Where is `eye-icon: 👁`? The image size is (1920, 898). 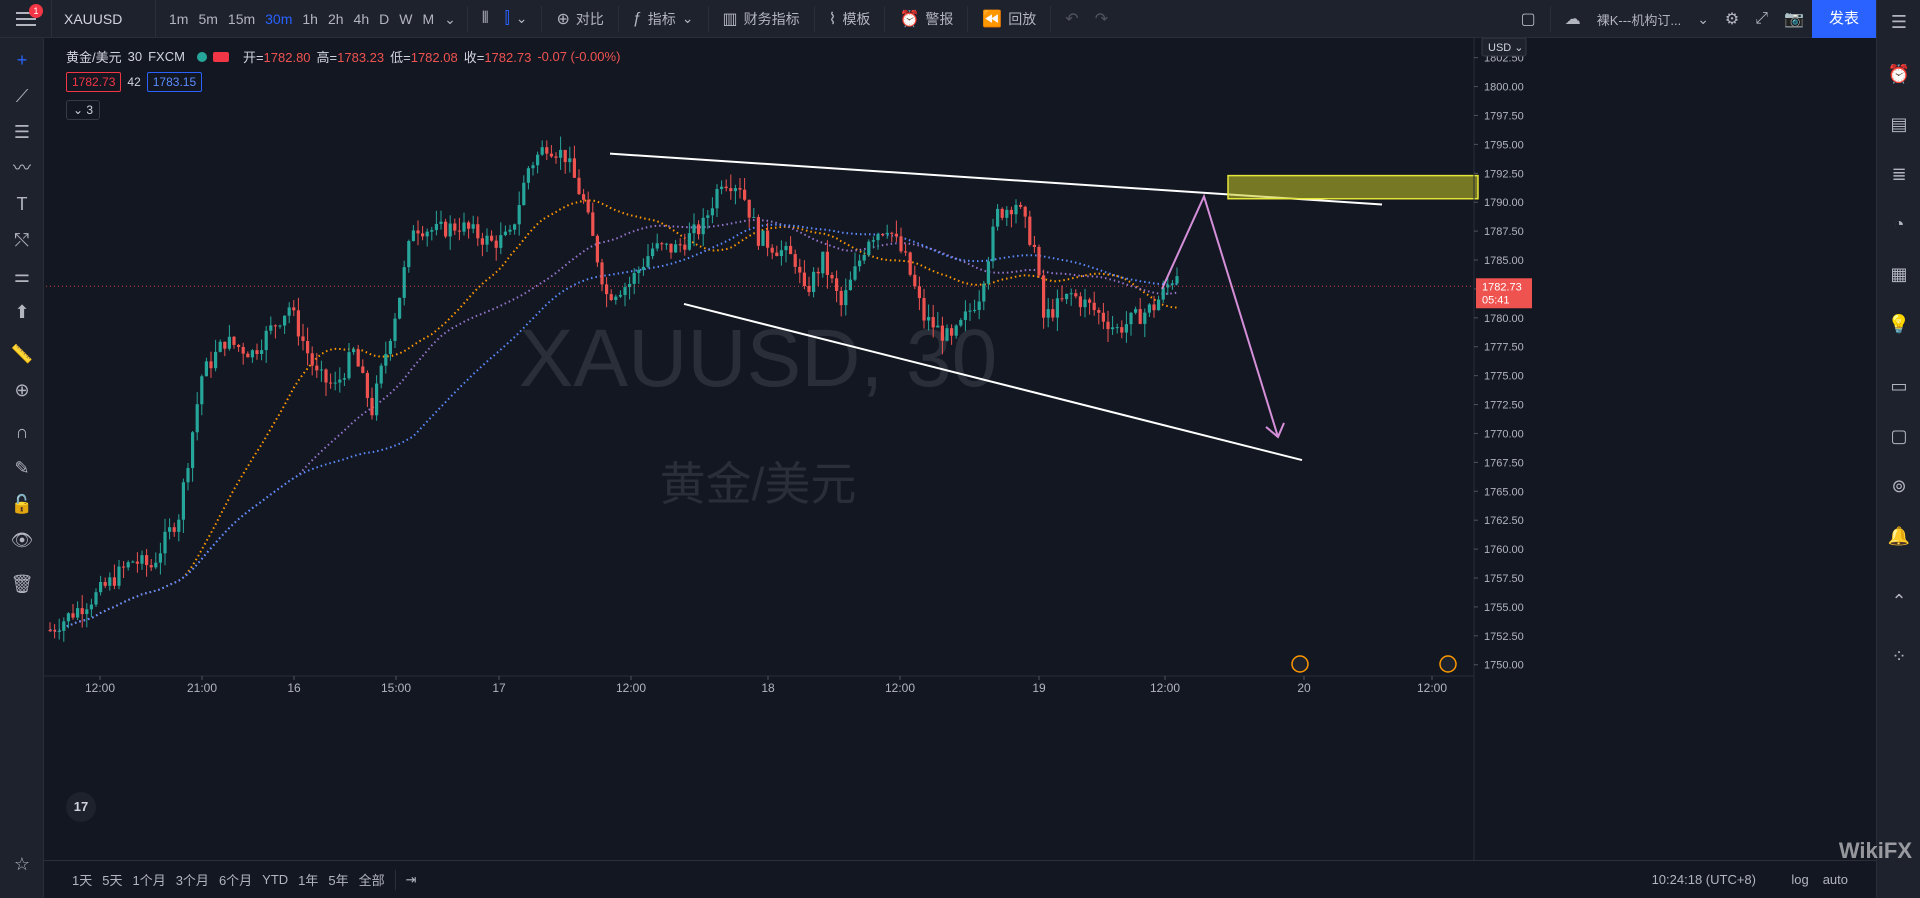
eye-icon: 👁 is located at coordinates (22, 540).